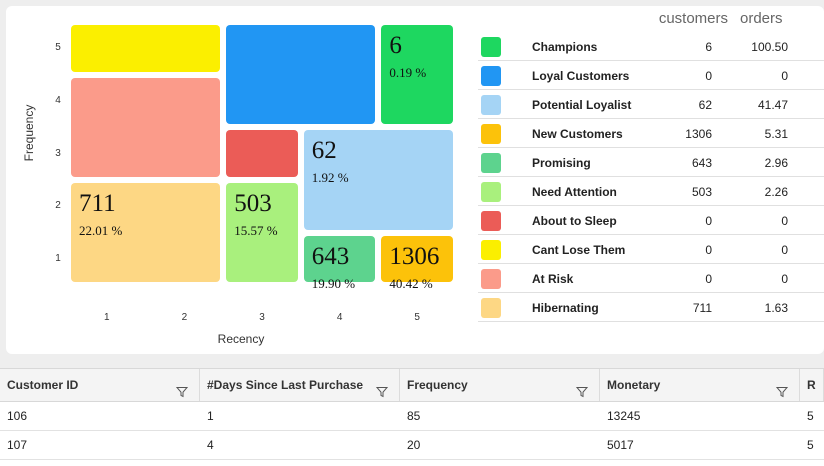 Image resolution: width=824 pixels, height=466 pixels. Describe the element at coordinates (651, 220) in the screenshot. I see `legend-row: About to Sleep 0 0` at that location.